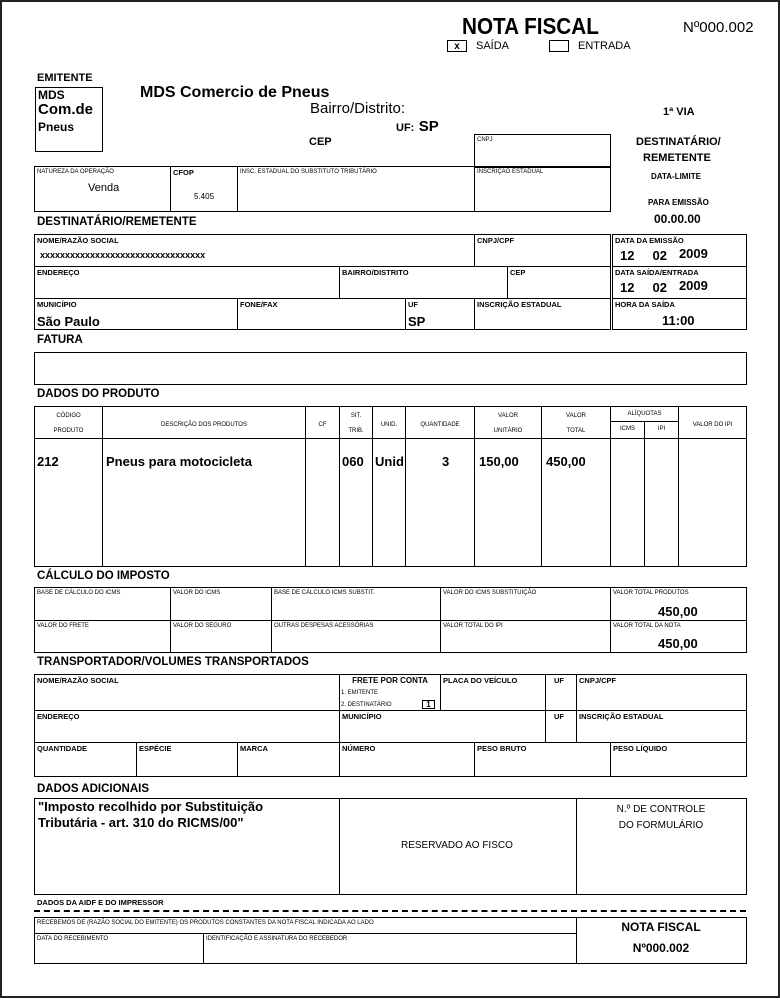  I want to click on insc-cell: INSCRIÇÃO ESTADUAL, so click(542, 314).